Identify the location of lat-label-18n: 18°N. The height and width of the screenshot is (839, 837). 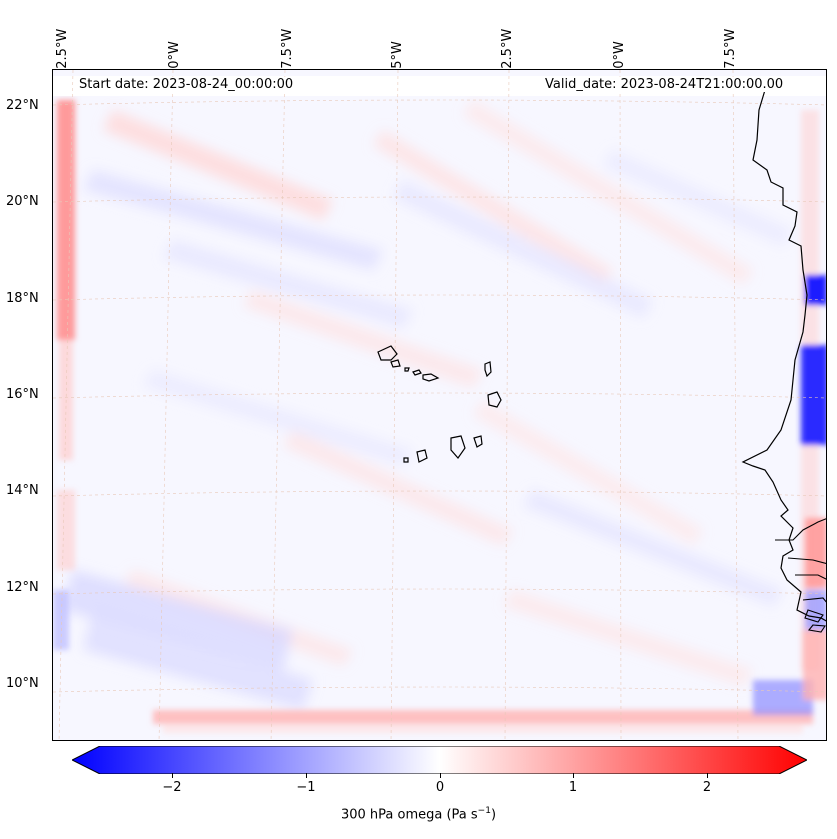
(22, 298).